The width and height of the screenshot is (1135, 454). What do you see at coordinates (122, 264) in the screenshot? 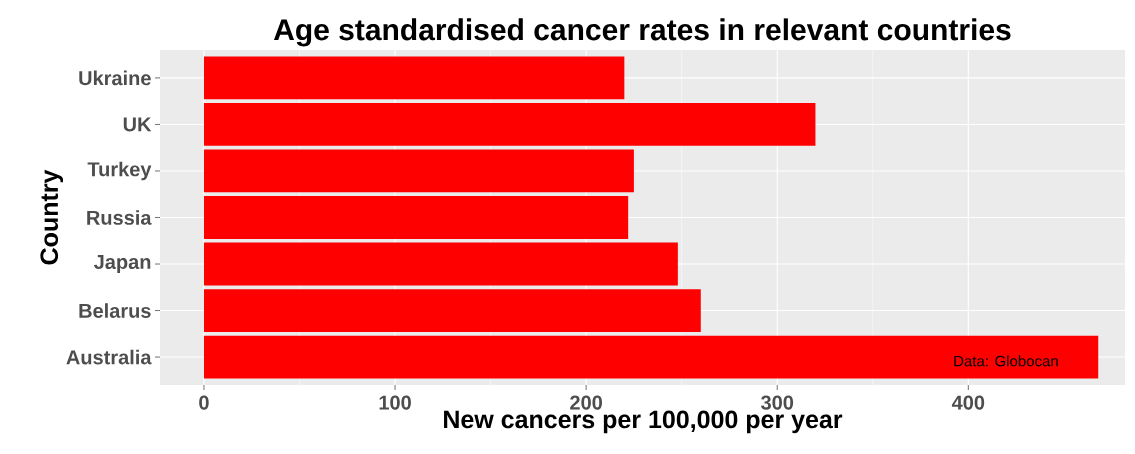
I see `y-tick-label: Japan` at bounding box center [122, 264].